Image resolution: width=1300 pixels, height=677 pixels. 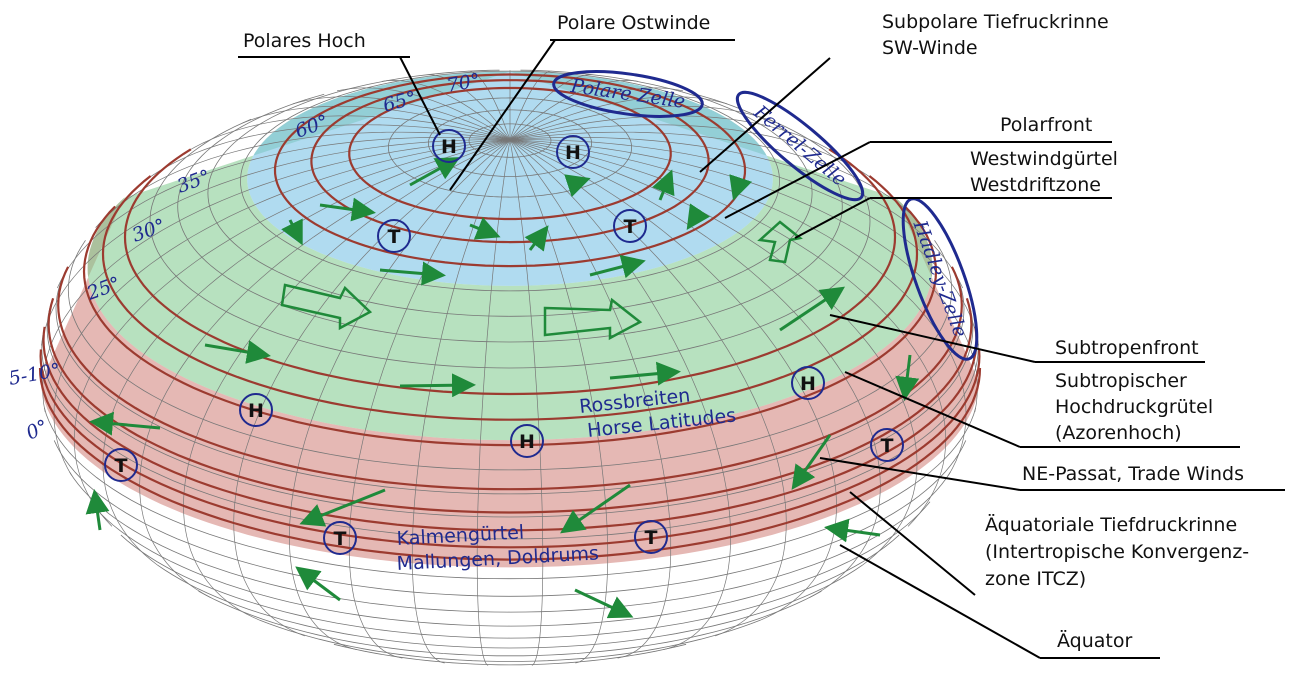 I want to click on callout-label: Westdriftzone, so click(x=1035, y=185).